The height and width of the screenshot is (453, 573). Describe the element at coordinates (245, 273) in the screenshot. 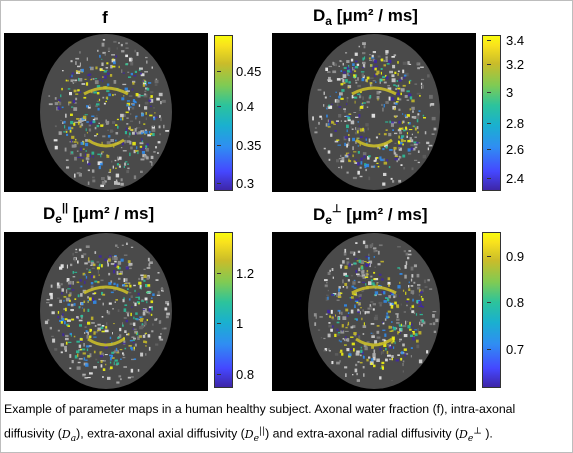

I see `tick-label: 1.2` at that location.